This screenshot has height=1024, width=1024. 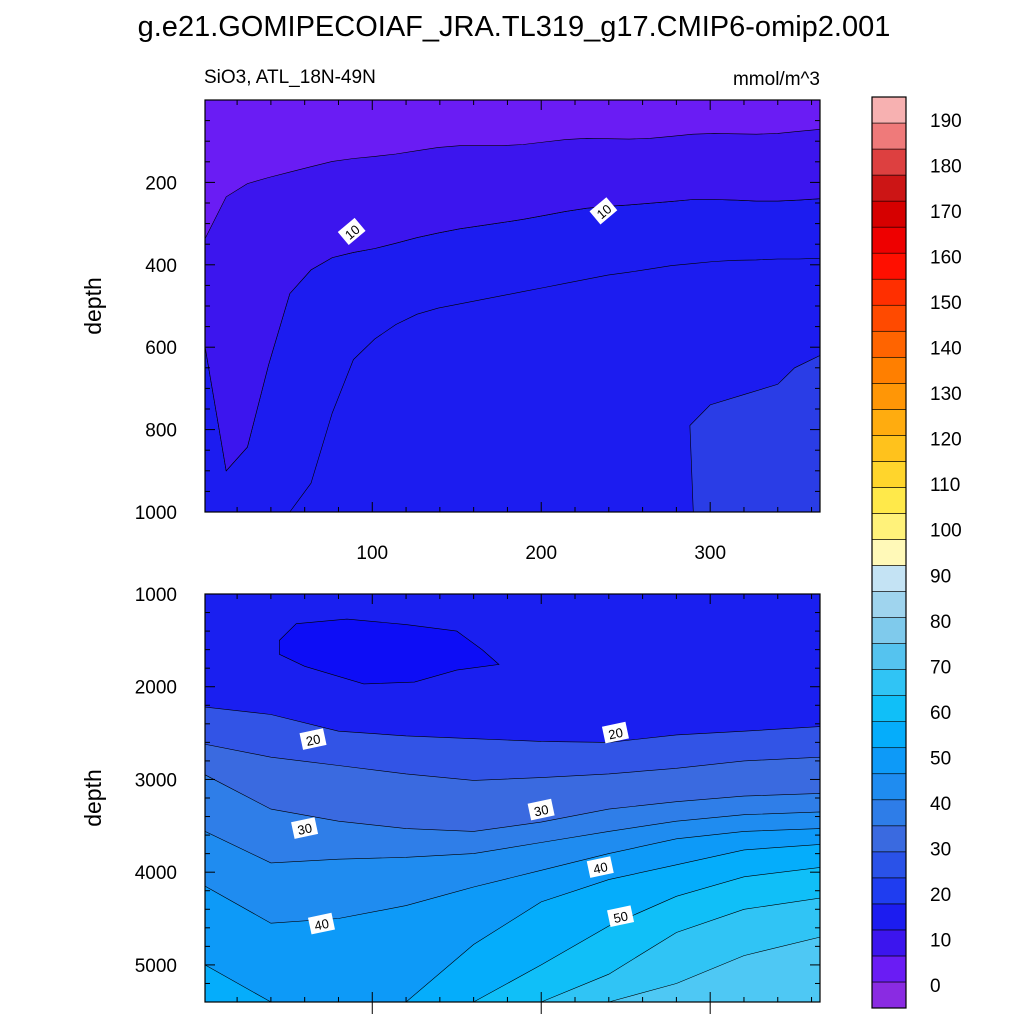 I want to click on lower-y-tick-label: 2000, so click(x=156, y=688).